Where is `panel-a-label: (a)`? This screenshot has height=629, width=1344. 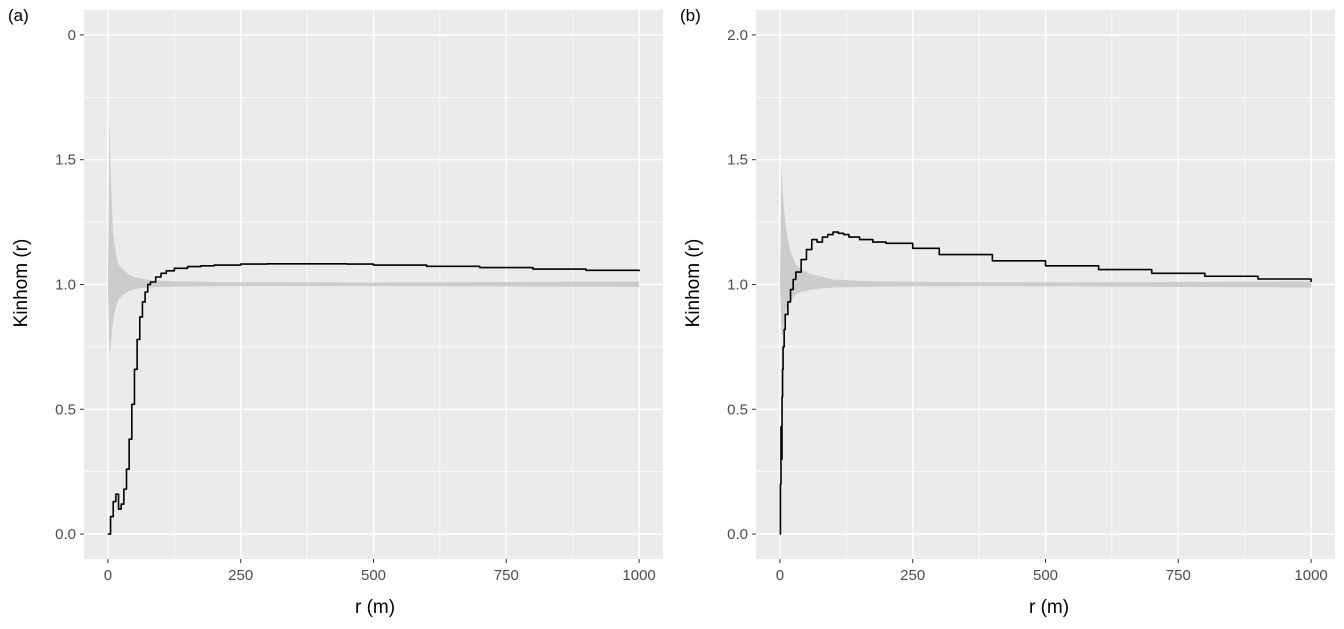 panel-a-label: (a) is located at coordinates (18, 15).